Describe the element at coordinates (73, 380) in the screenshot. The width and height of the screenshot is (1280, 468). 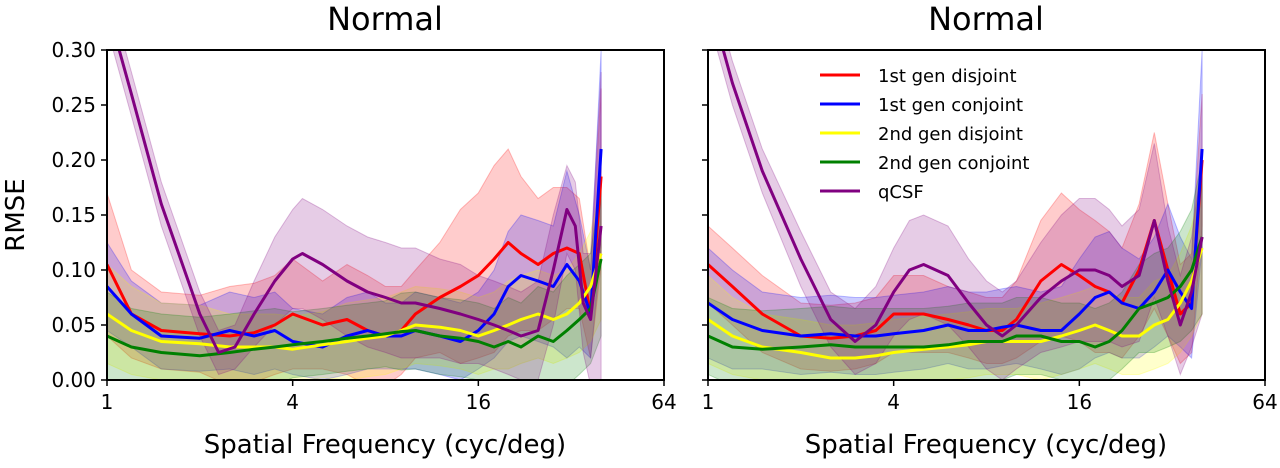
I see `y-tick-label: 0.00` at that location.